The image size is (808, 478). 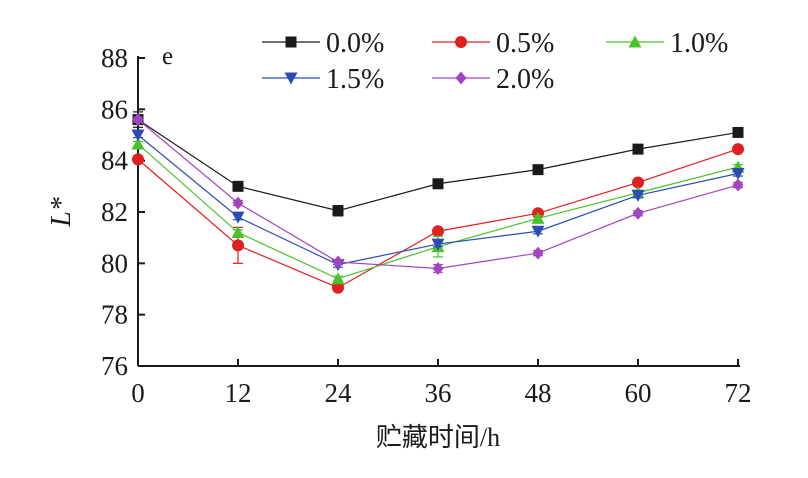 I want to click on x-tick-label: 0, so click(x=138, y=393).